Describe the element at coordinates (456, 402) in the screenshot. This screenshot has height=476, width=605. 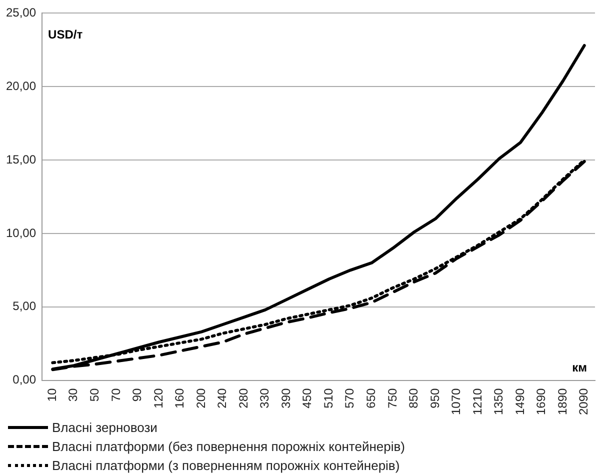
I see `x-tick-label: 1070` at that location.